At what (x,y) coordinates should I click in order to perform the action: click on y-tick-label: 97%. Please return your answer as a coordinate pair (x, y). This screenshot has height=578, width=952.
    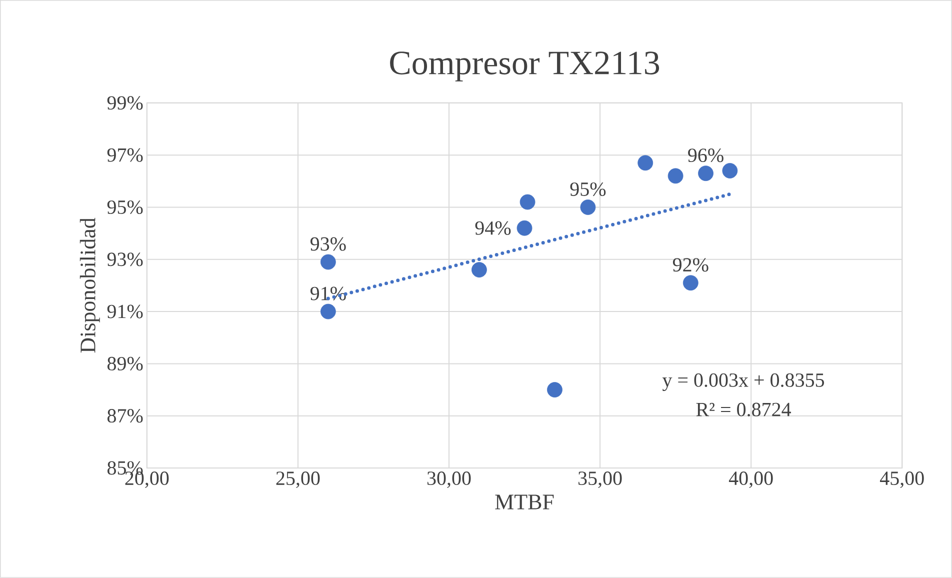
    Looking at the image, I should click on (125, 155).